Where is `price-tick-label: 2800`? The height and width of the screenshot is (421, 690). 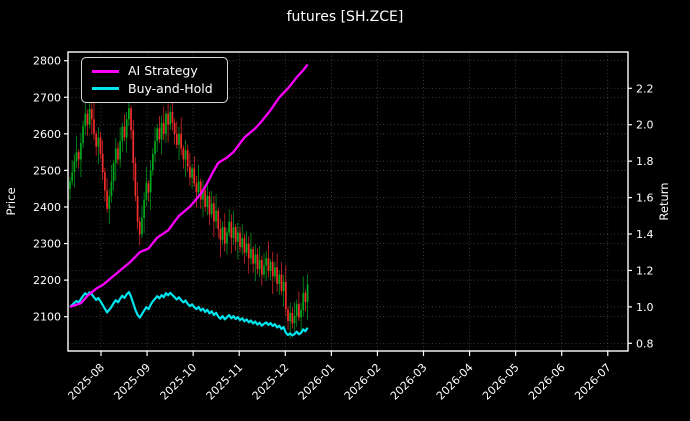 price-tick-label: 2800 is located at coordinates (47, 61).